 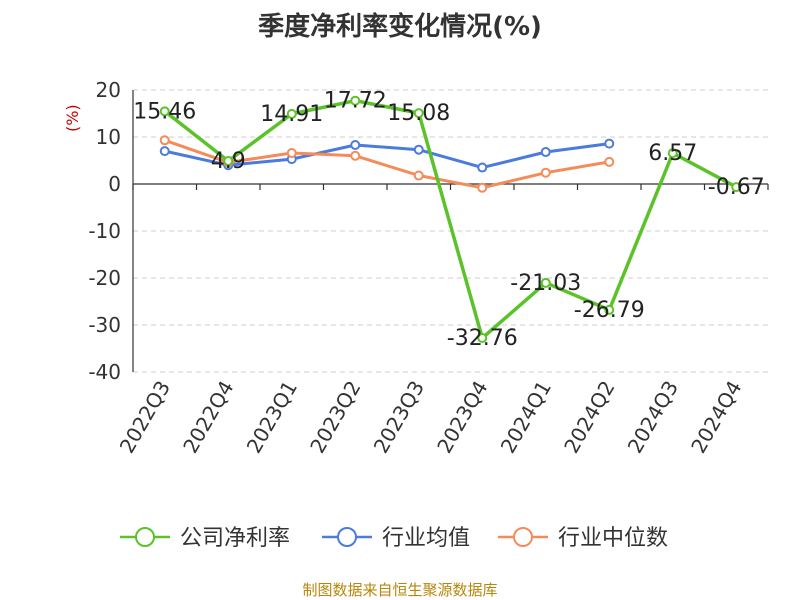 What do you see at coordinates (272, 417) in the screenshot?
I see `x-tick-label: 2023Q1` at bounding box center [272, 417].